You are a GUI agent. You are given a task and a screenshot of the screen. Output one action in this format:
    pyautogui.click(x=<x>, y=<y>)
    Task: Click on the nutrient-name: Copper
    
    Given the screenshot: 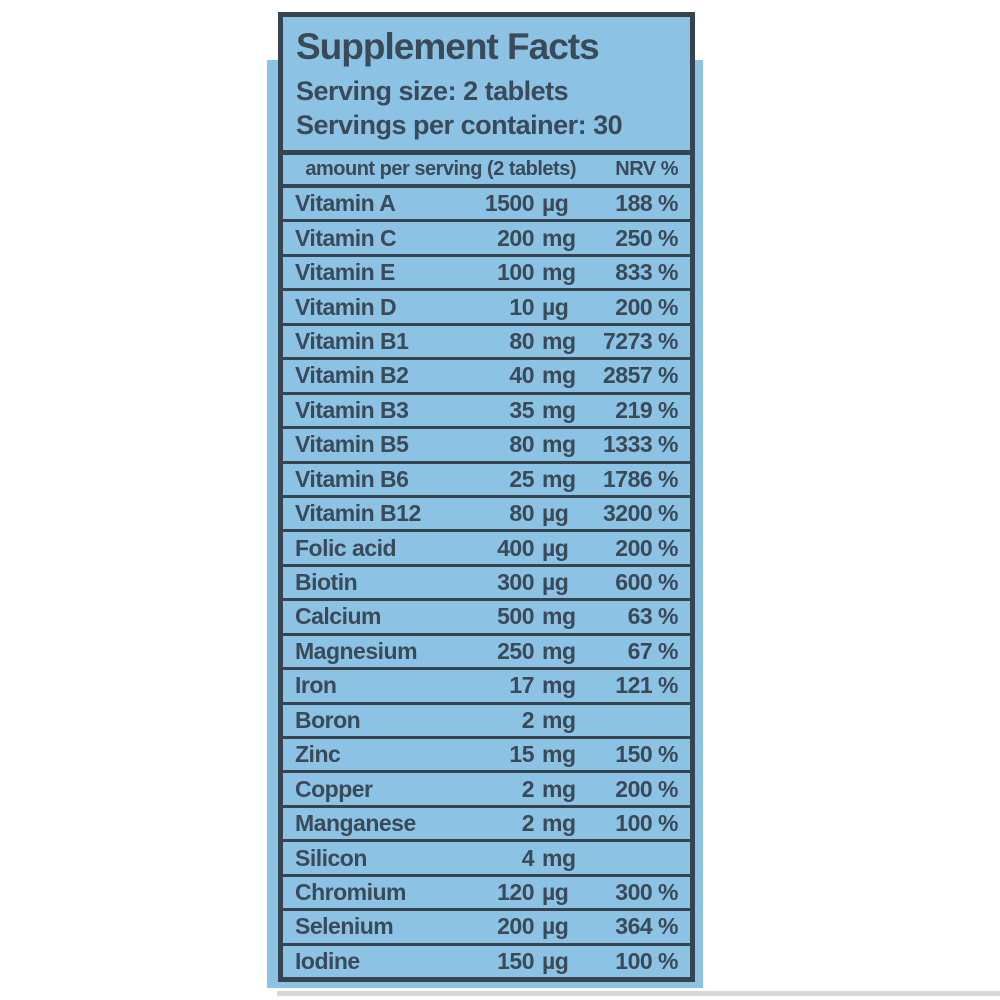 What is the action you would take?
    pyautogui.click(x=334, y=788)
    